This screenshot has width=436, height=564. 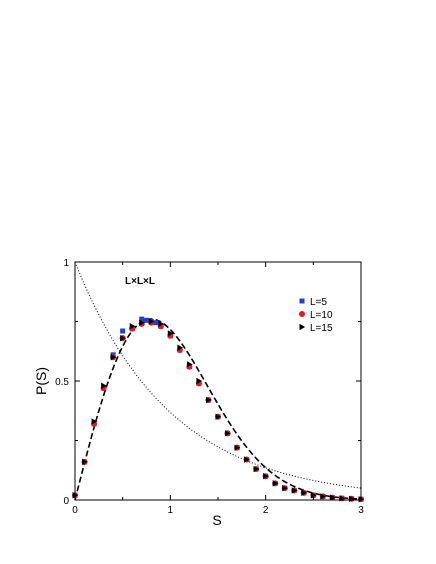 What do you see at coordinates (140, 281) in the screenshot?
I see `annotation-text: L×L×L` at bounding box center [140, 281].